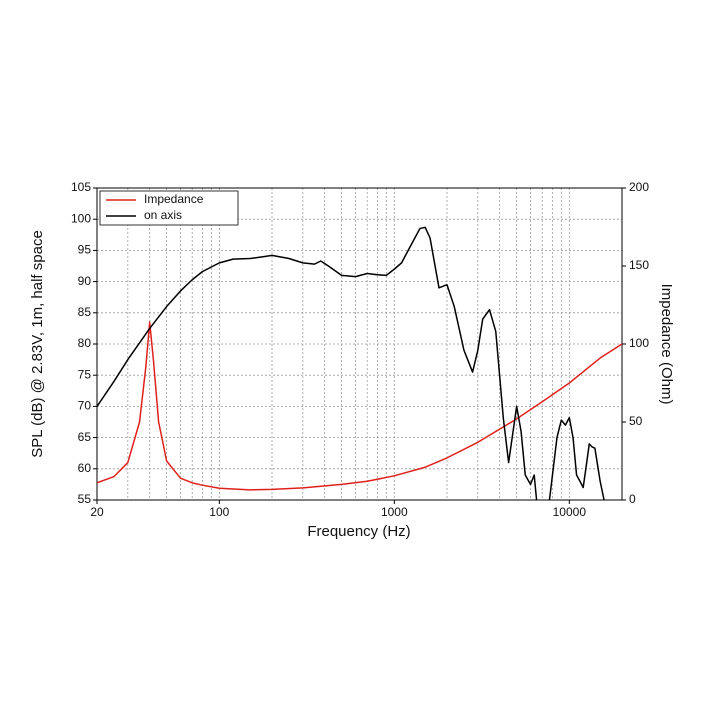 The width and height of the screenshot is (720, 720). What do you see at coordinates (85, 437) in the screenshot?
I see `y-tick-label: 65` at bounding box center [85, 437].